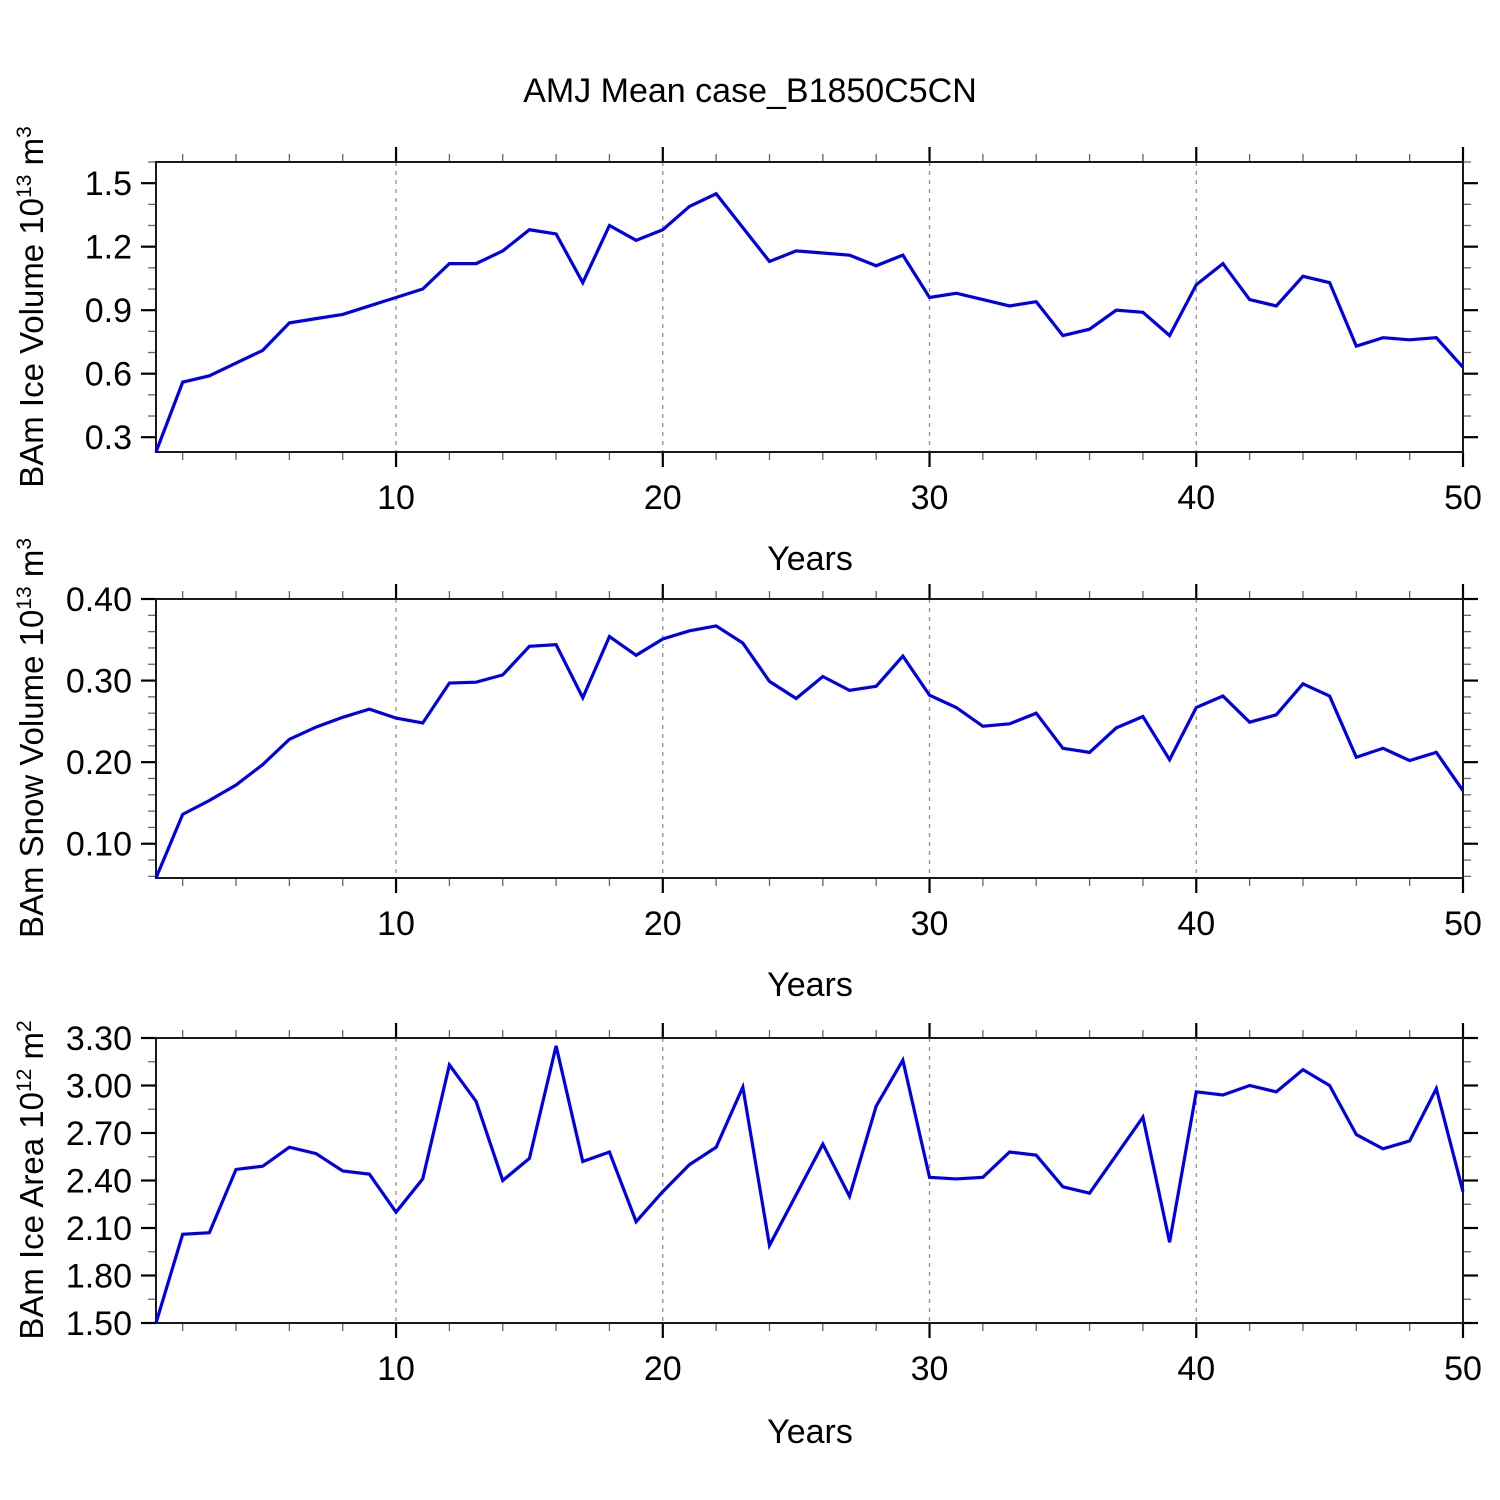  I want to click on ylabel-text: BAm Snow Volume 10, so click(31, 774).